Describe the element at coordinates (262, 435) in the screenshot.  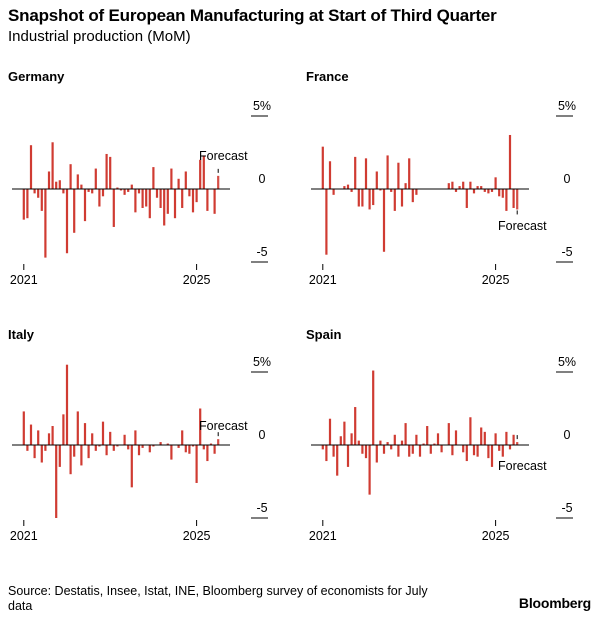
I see `italy-y-tick-label: 0` at that location.